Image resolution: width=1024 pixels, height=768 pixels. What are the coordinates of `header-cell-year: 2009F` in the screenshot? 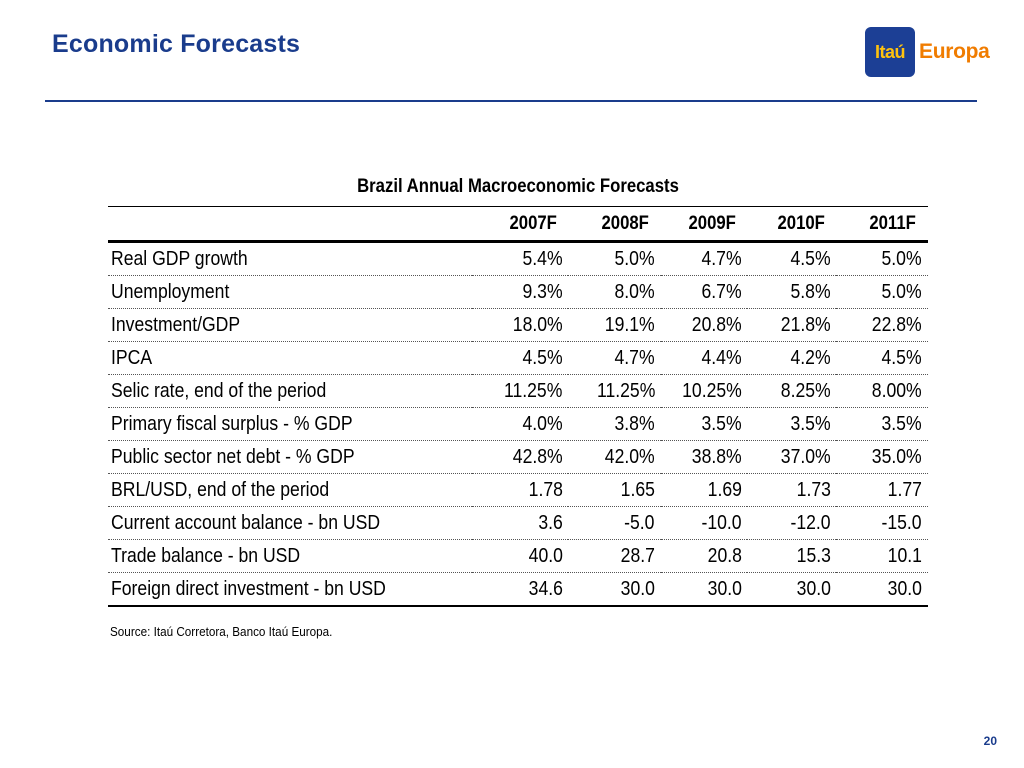 It's located at (704, 225).